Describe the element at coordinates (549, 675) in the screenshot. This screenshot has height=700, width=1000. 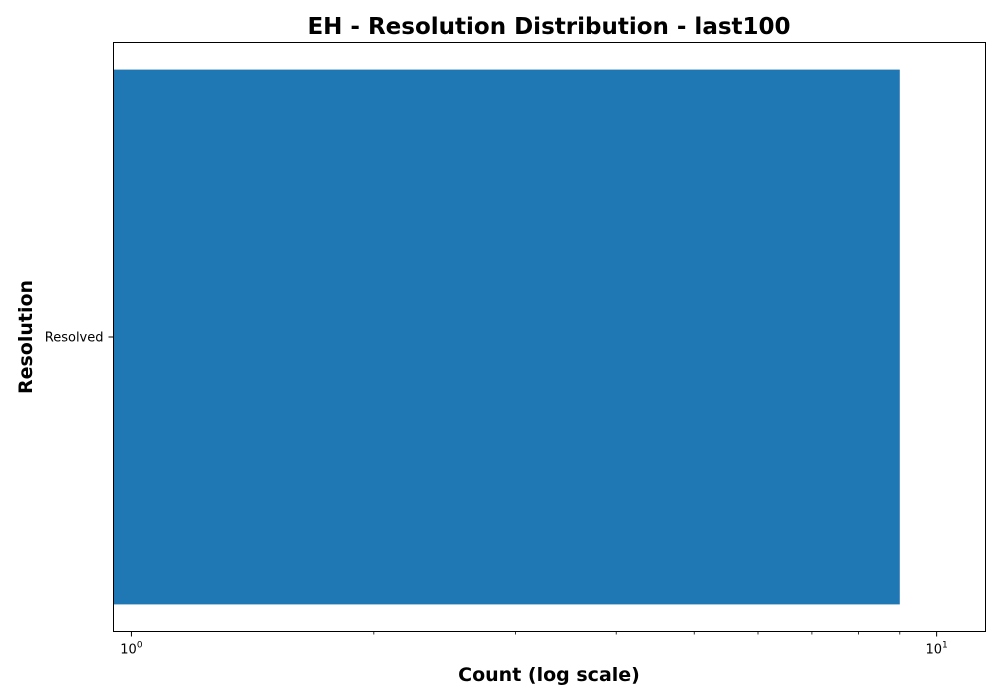
I see `x-axis-label: Count (log scale)` at that location.